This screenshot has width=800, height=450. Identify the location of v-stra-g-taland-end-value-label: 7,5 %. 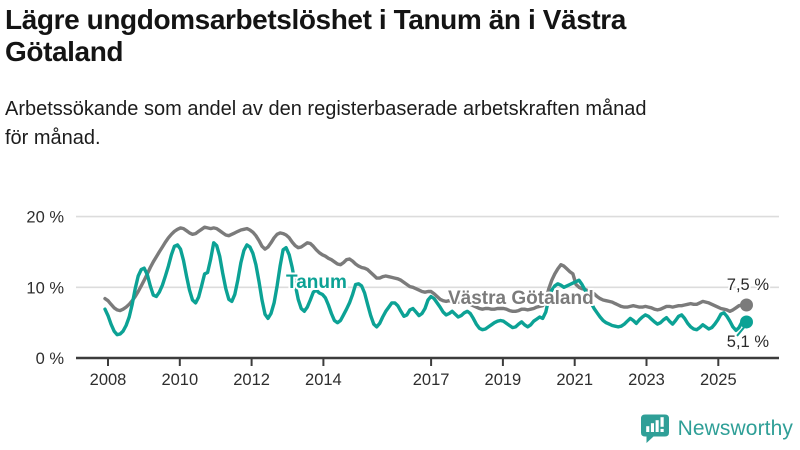
(748, 285).